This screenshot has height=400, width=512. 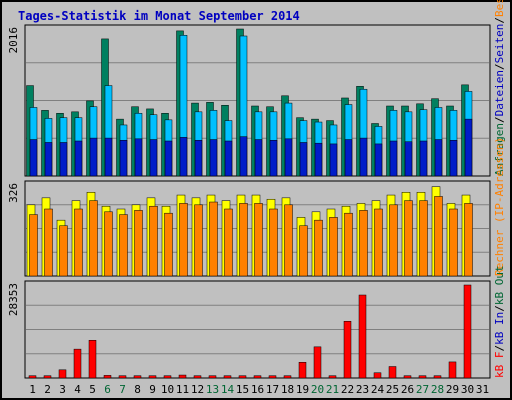 What do you see at coordinates (242, 389) in the screenshot?
I see `day-label: 15` at bounding box center [242, 389].